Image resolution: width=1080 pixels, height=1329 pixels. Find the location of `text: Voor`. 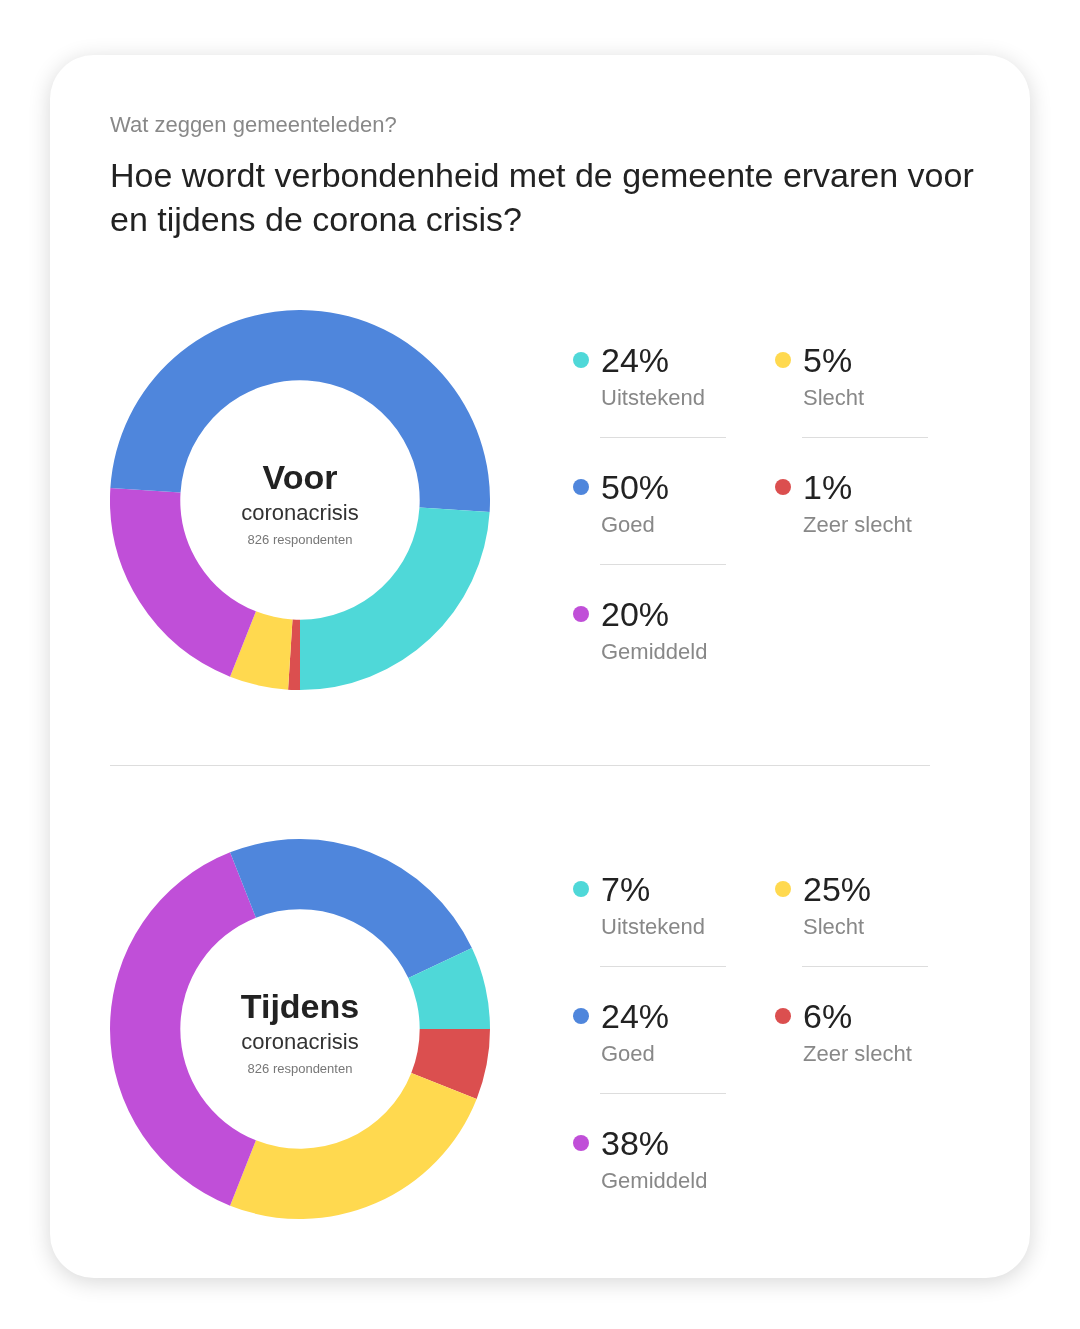

text: Voor is located at coordinates (300, 477).